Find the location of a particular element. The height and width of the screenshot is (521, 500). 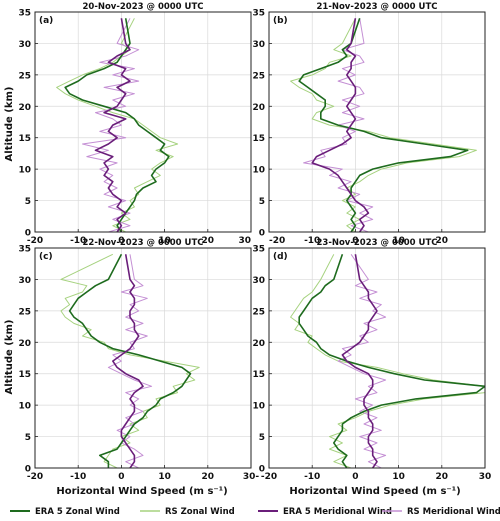

legend-label: ERA 5 Meridional Wind is located at coordinates (337, 512).